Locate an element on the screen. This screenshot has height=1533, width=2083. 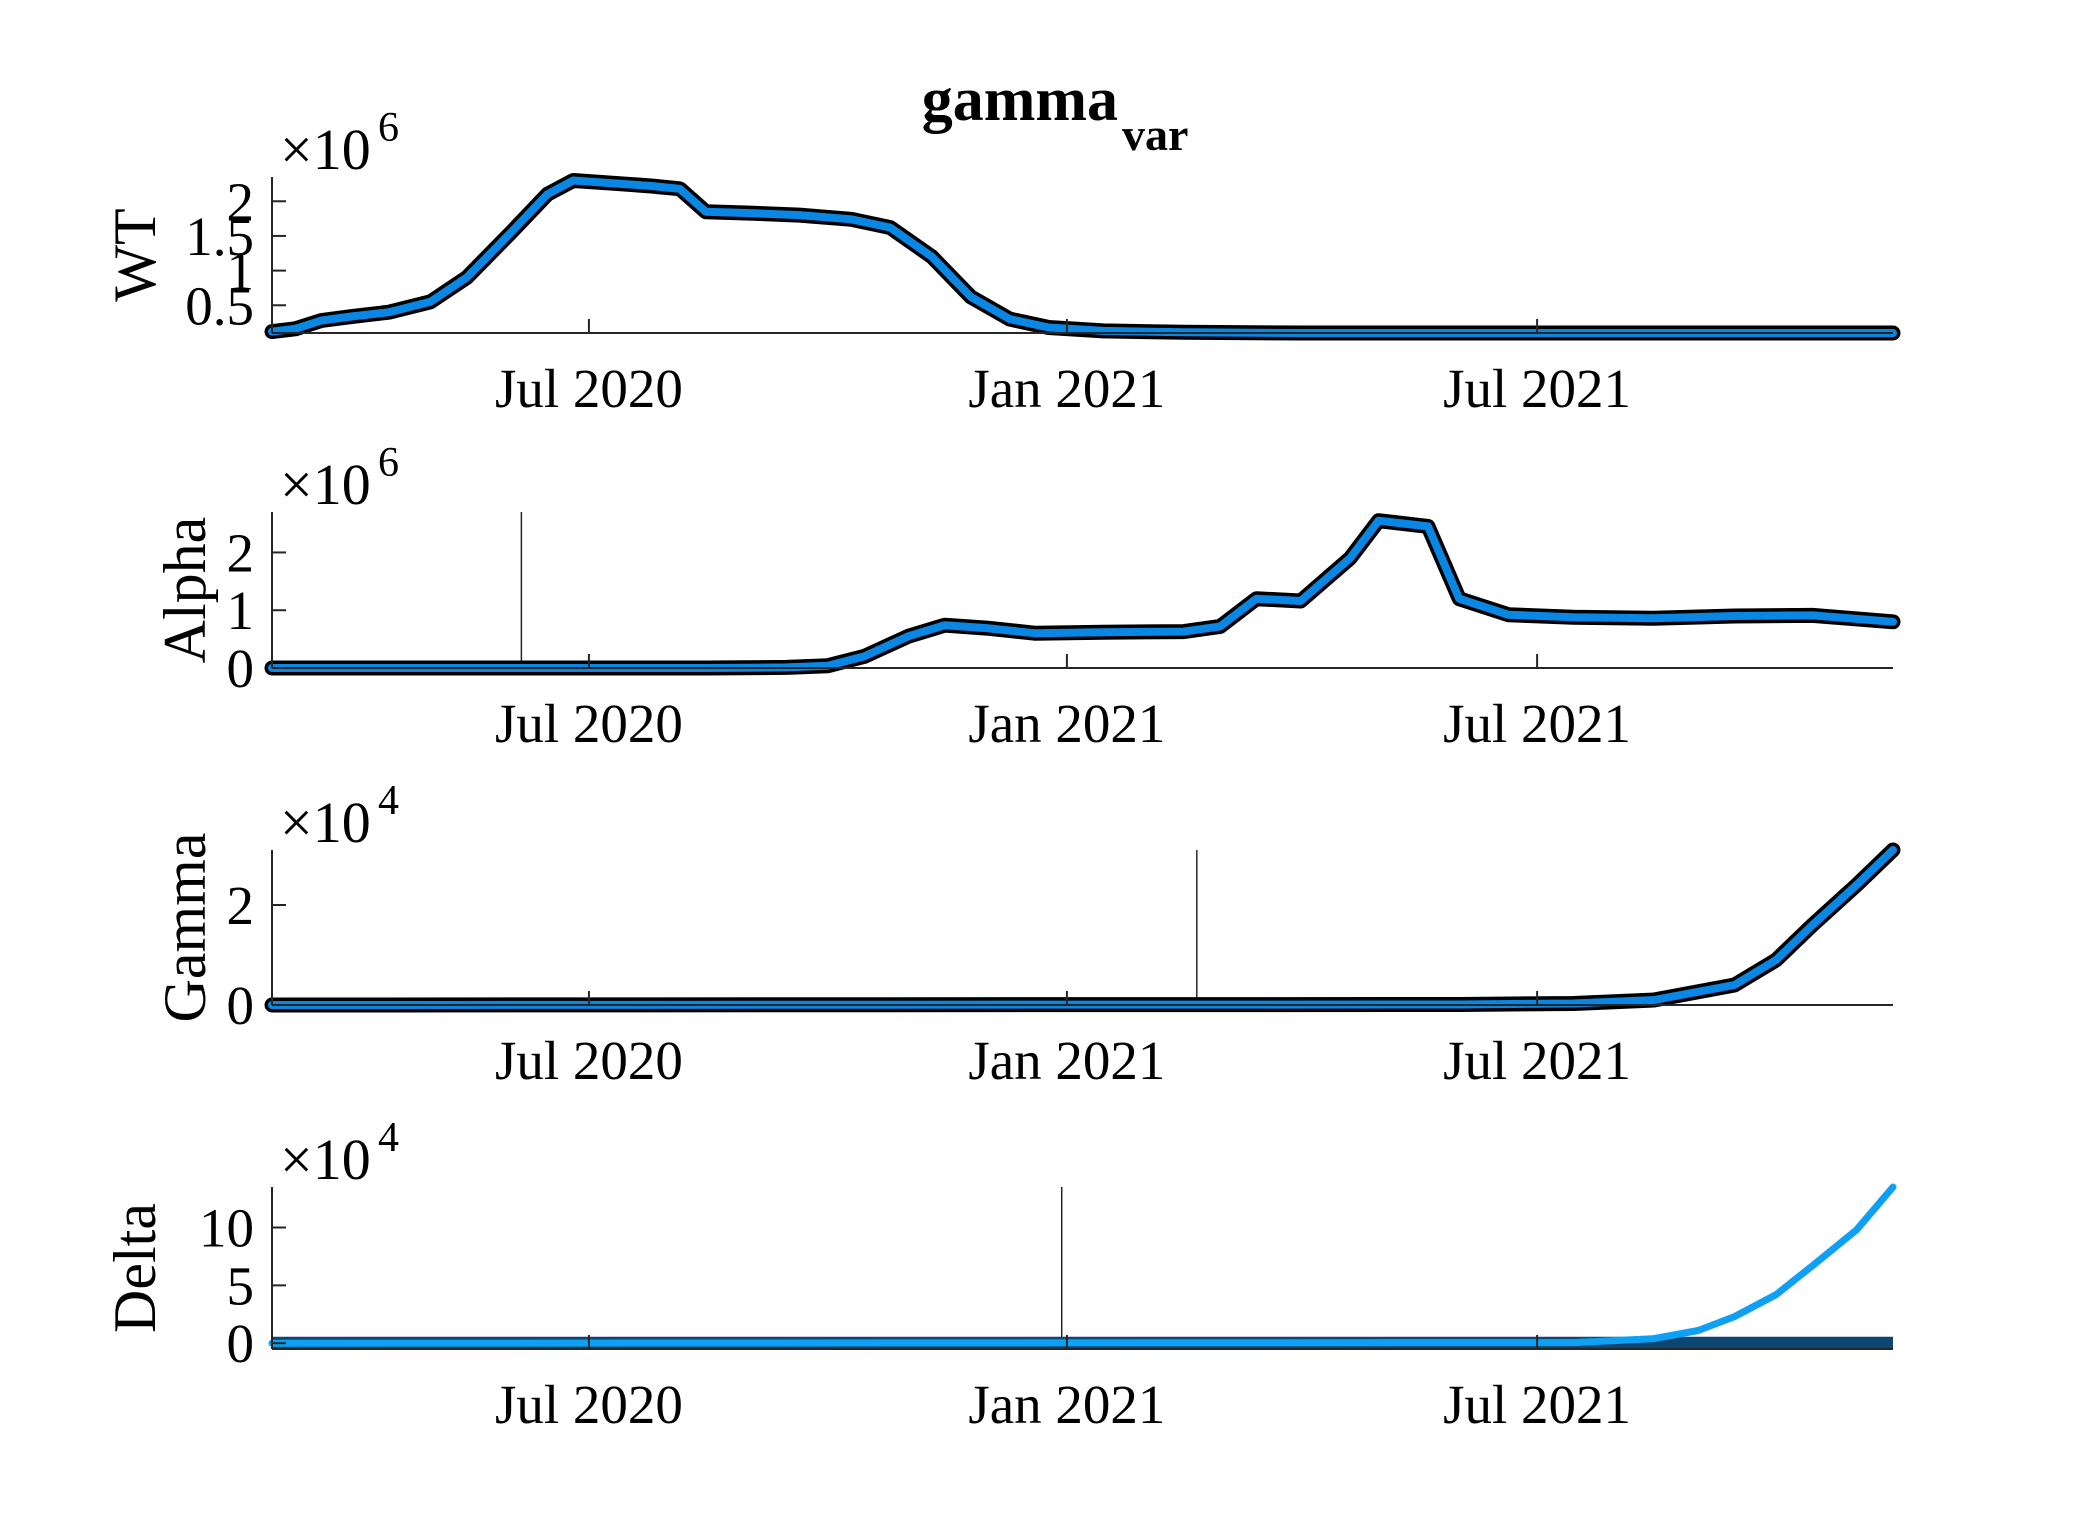
subplot-alpha-y-tick-label-0: 0 is located at coordinates (241, 668).